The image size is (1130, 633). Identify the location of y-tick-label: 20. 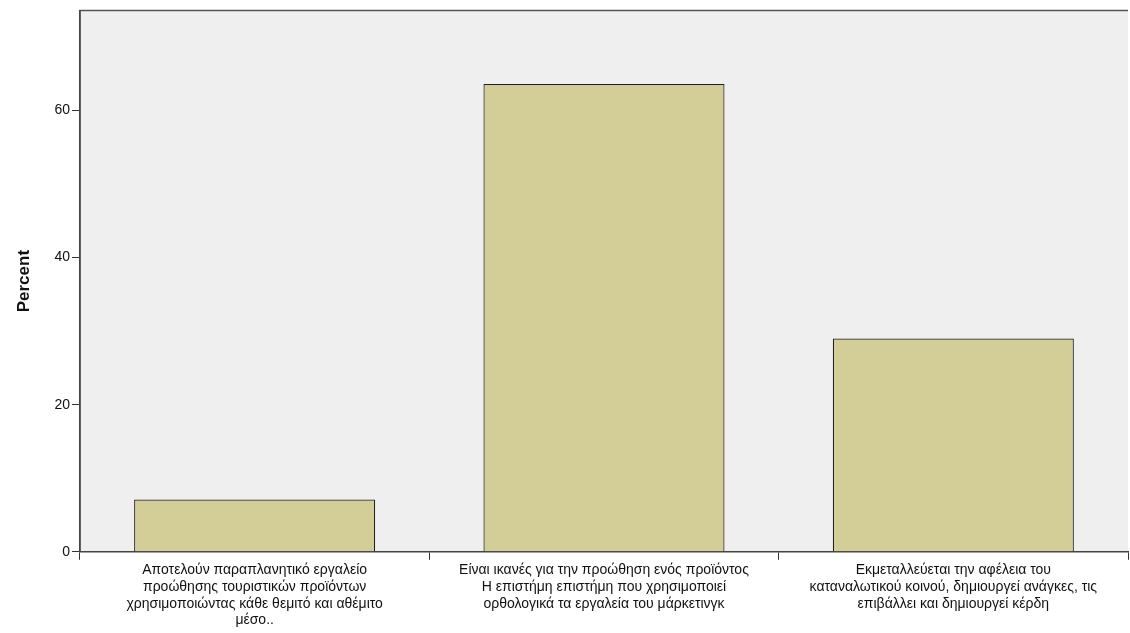
(62, 403).